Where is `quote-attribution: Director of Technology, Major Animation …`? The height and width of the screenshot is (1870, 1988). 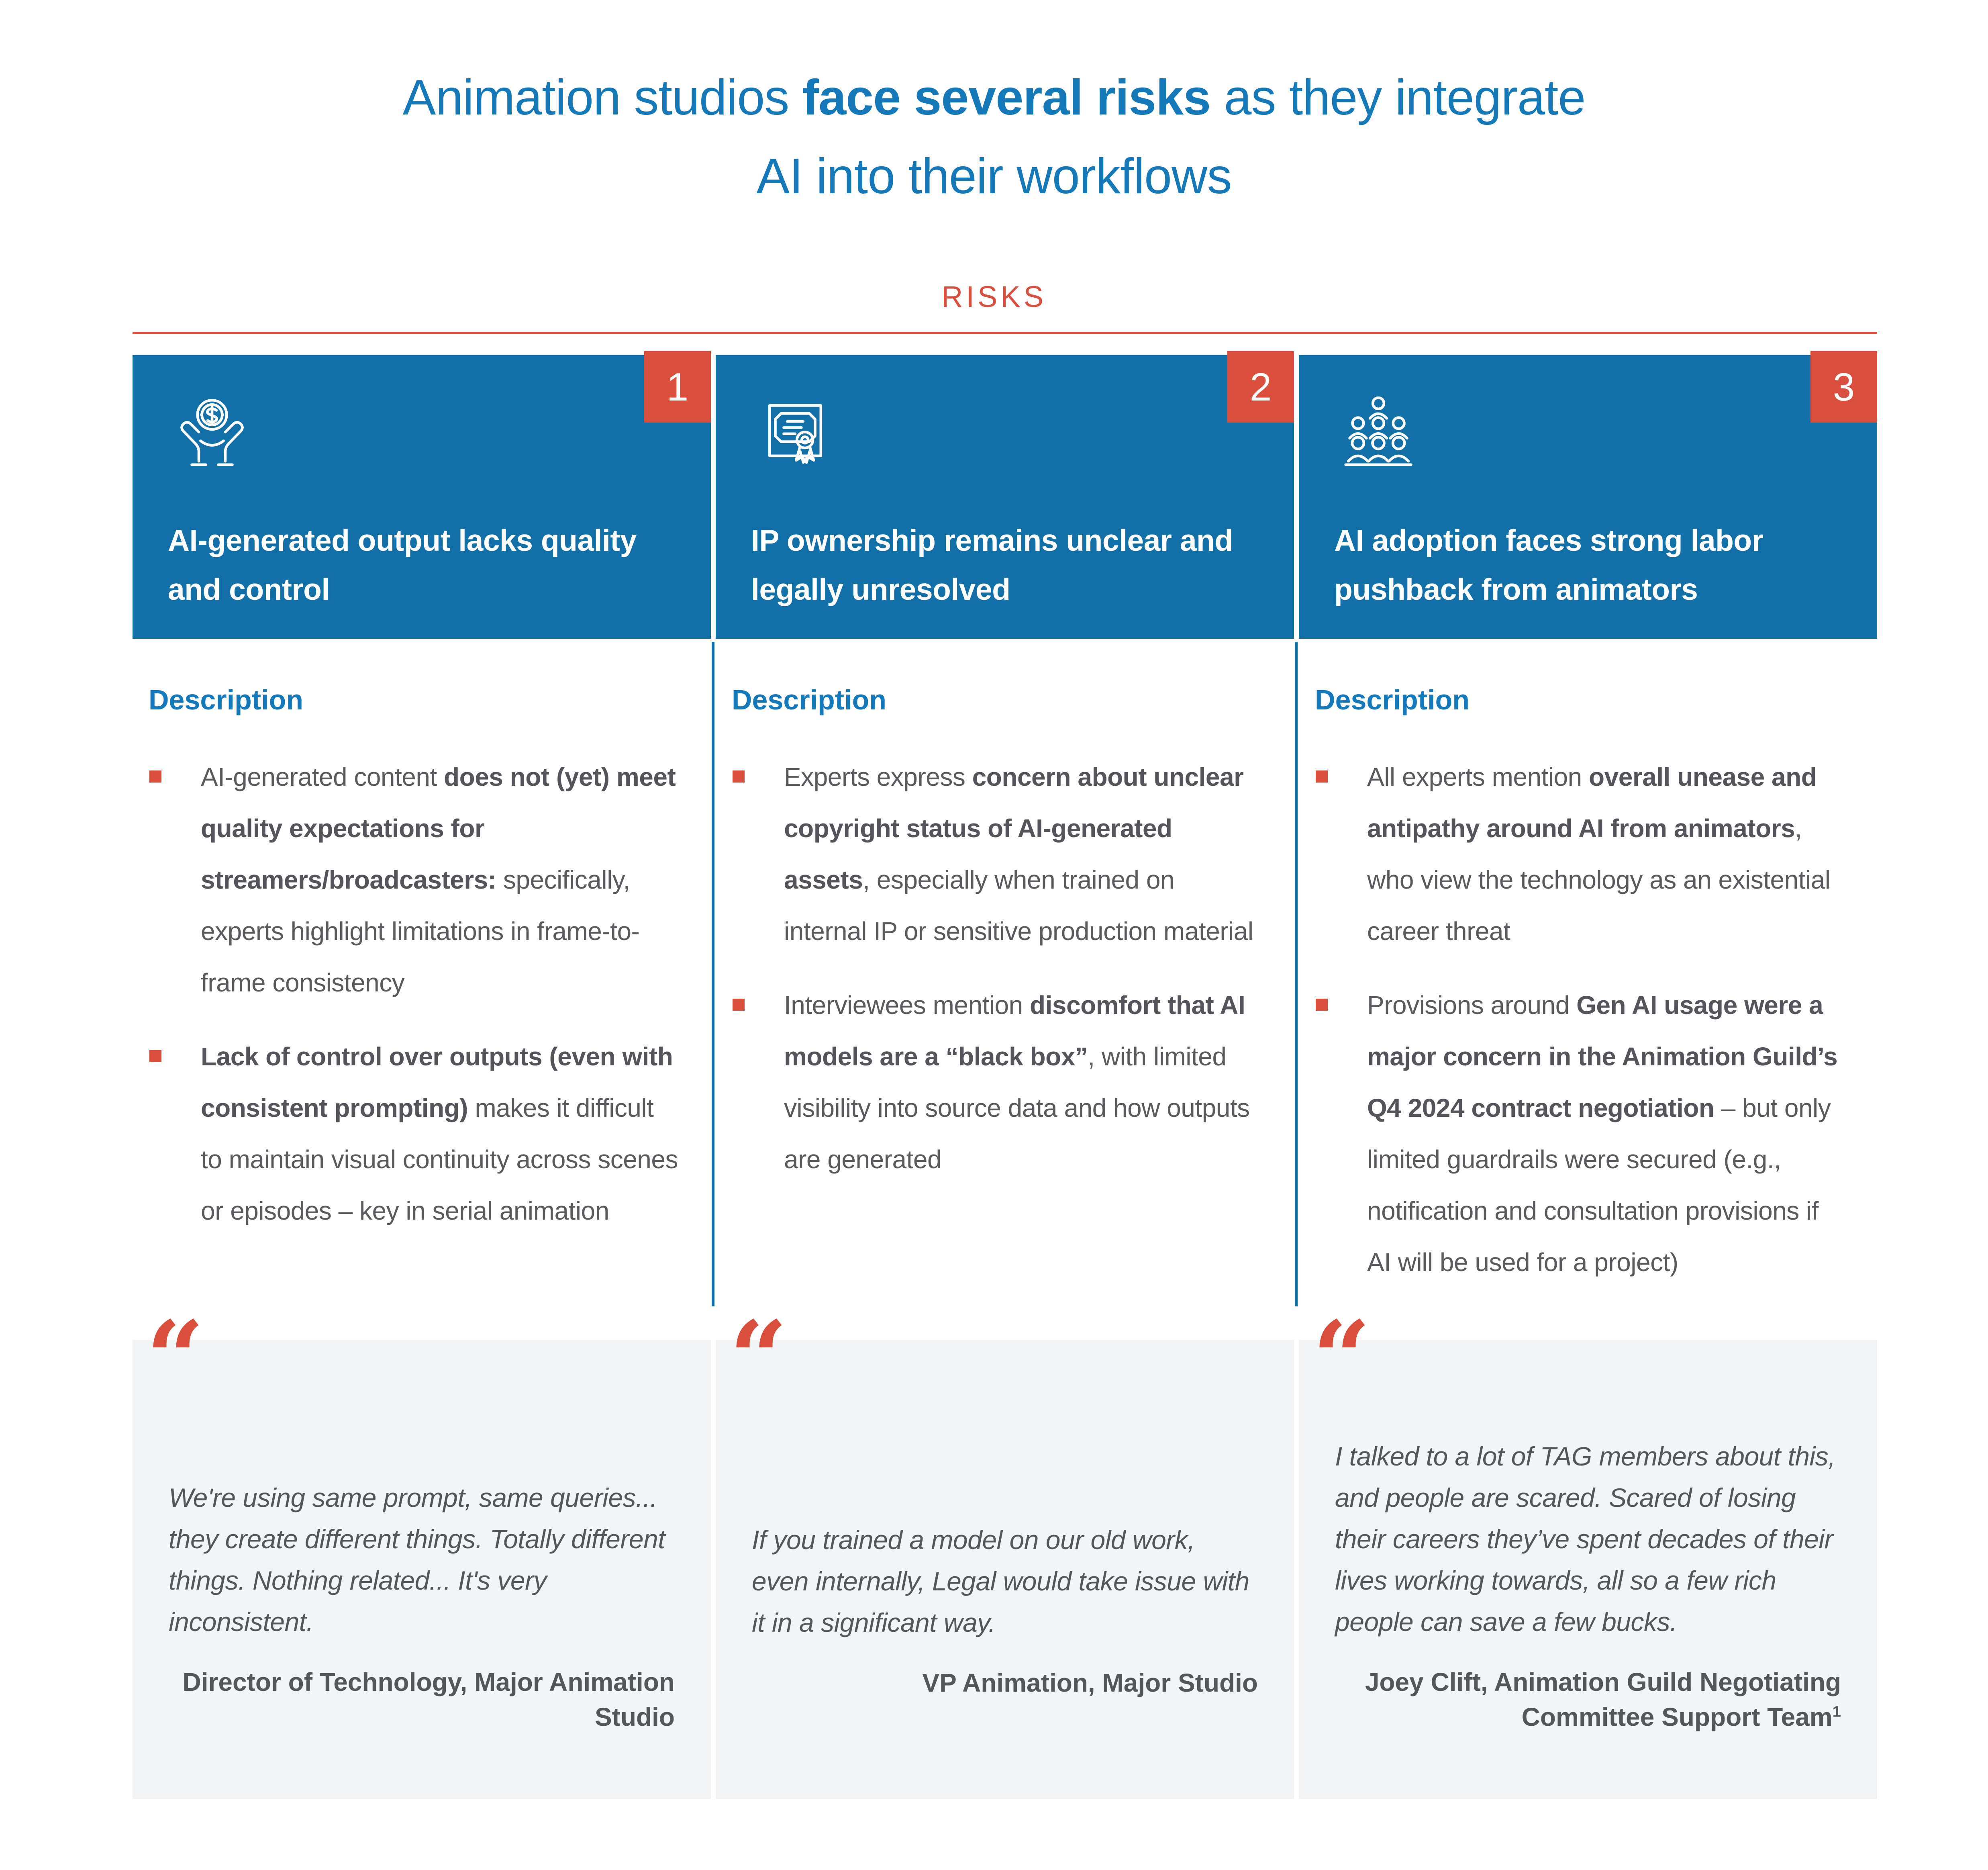
quote-attribution: Director of Technology, Major Animation … is located at coordinates (428, 1699).